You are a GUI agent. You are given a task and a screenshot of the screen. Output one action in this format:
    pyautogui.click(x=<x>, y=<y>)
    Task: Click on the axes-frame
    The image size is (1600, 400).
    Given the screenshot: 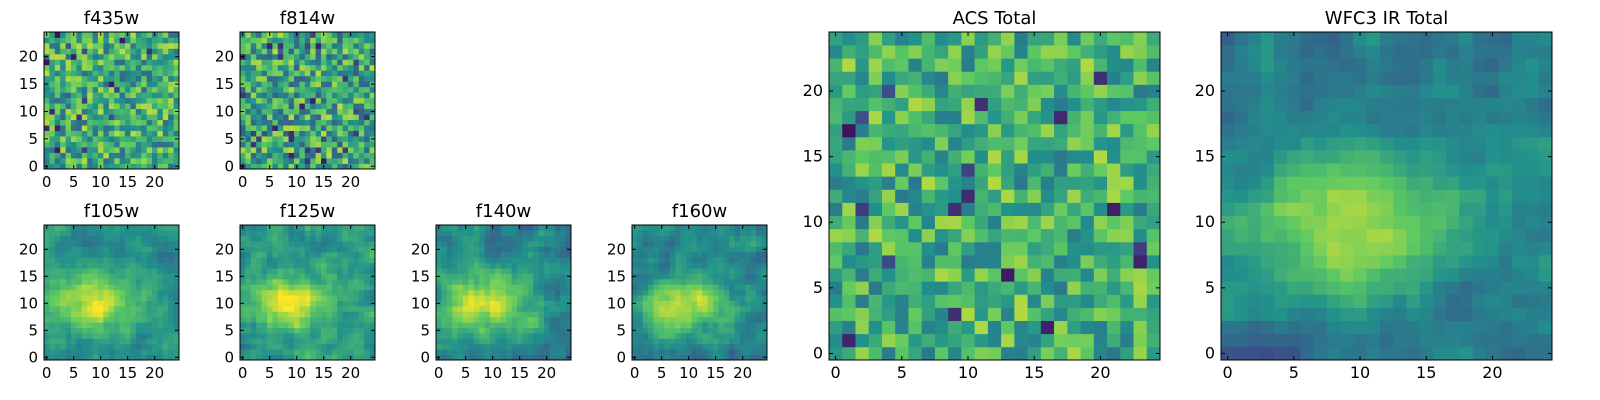 What is the action you would take?
    pyautogui.click(x=503, y=292)
    